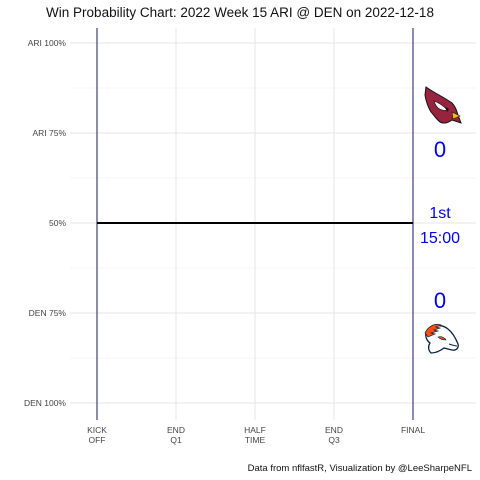 The width and height of the screenshot is (480, 480). I want to click on quarter-label: 1st, so click(440, 213).